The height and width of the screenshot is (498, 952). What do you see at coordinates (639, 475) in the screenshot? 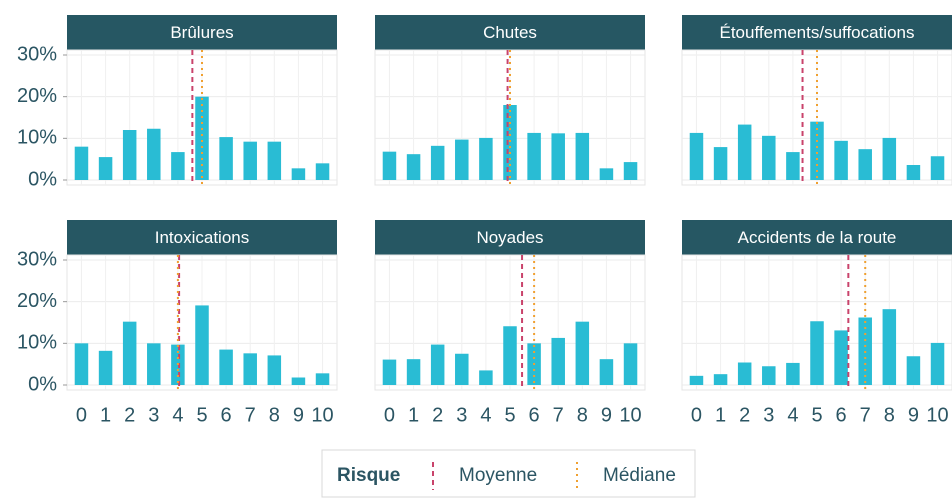
I see `legend-label: Médiane` at bounding box center [639, 475].